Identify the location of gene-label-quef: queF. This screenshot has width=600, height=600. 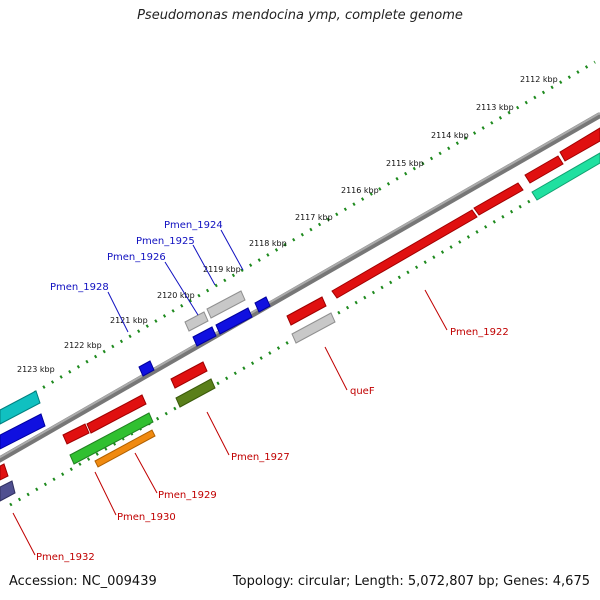
(362, 391).